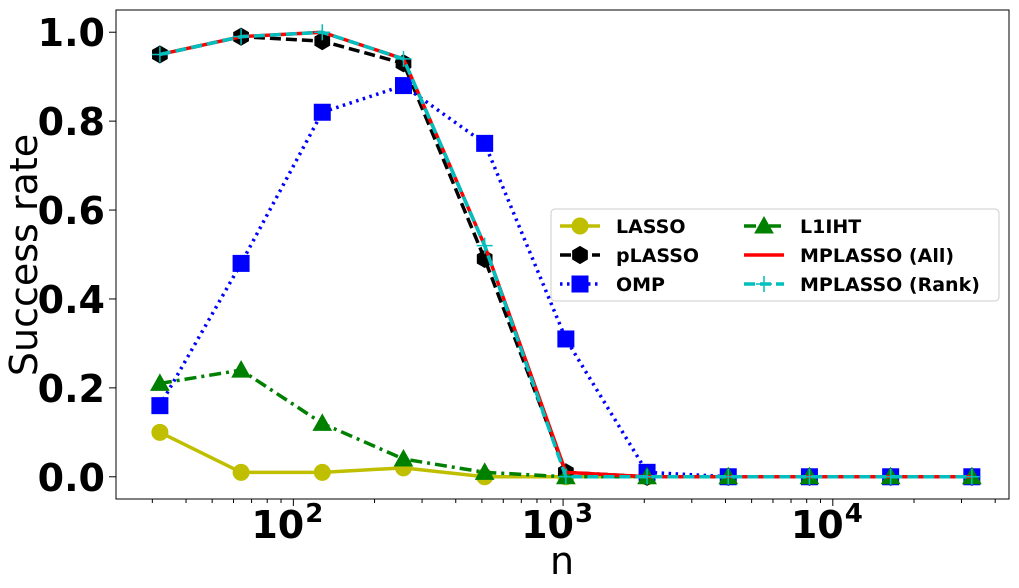  I want to click on legend-label-omp: OMP, so click(640, 285).